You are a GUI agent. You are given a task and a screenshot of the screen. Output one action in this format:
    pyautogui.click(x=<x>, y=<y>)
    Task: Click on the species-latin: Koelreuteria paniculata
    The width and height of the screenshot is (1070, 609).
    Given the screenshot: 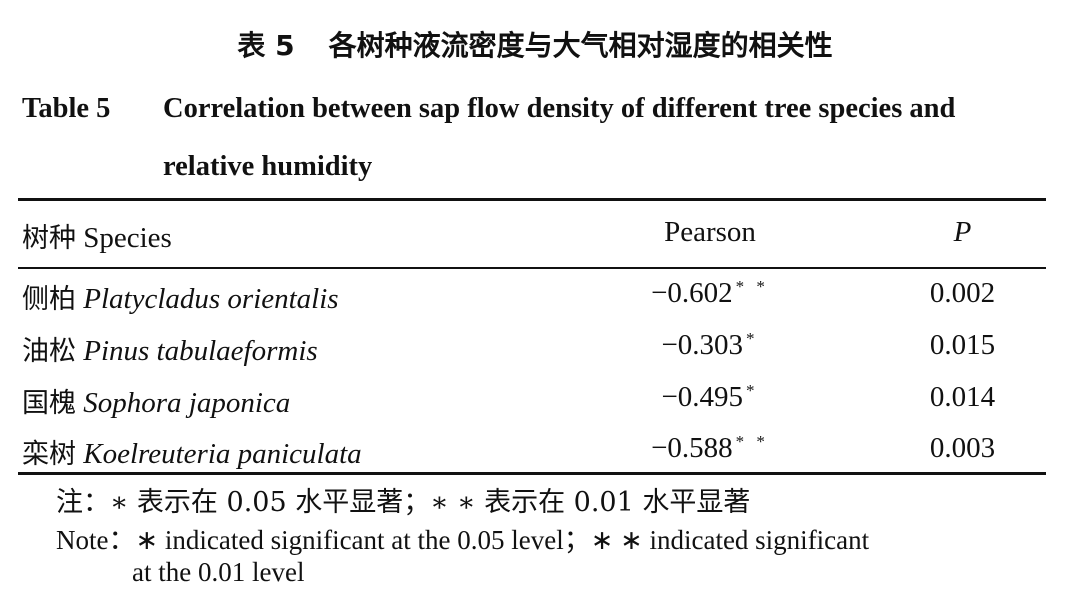 What is the action you would take?
    pyautogui.click(x=222, y=454)
    